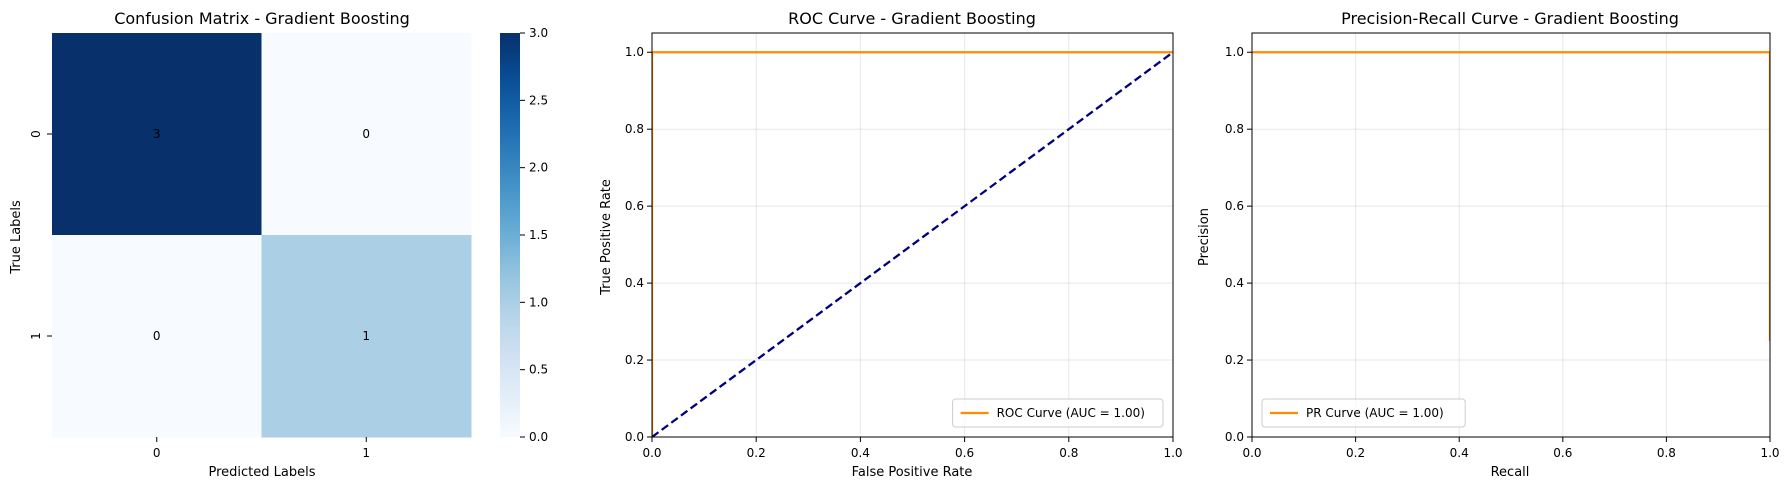 This screenshot has width=1790, height=490. Describe the element at coordinates (1204, 237) in the screenshot. I see `pr-ylabel: Precision` at that location.